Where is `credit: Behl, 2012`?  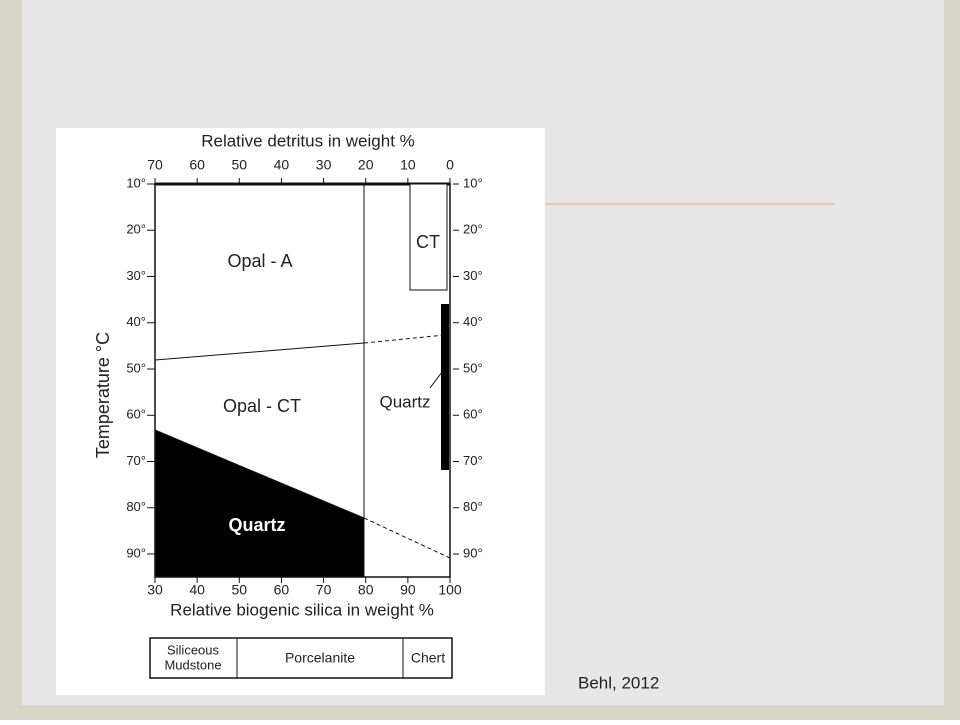
credit: Behl, 2012 is located at coordinates (618, 682).